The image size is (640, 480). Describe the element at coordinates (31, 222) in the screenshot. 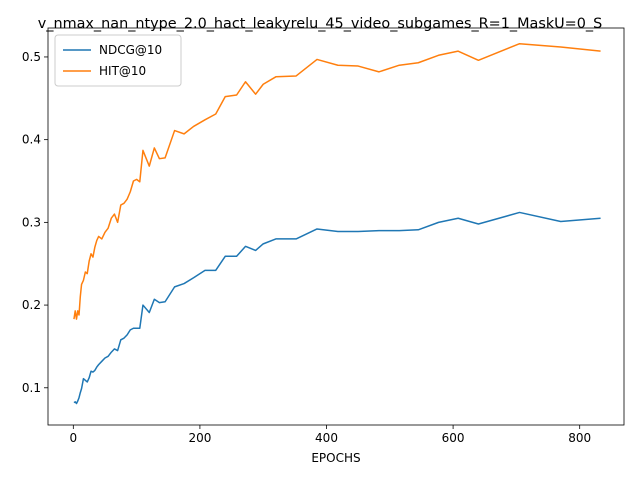

I see `y-tick-label: 0.3` at that location.